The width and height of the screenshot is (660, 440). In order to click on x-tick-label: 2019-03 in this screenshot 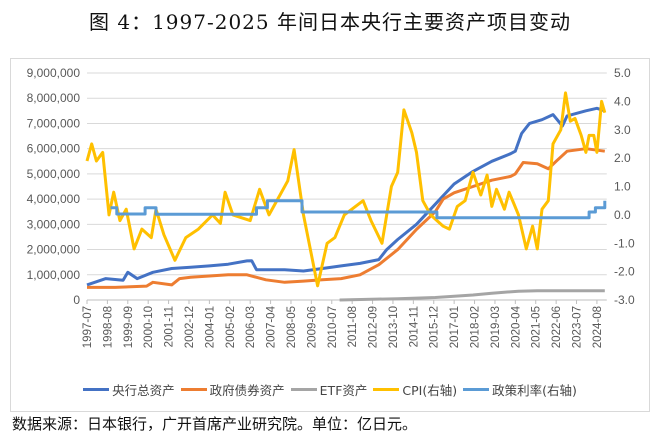, I will do `click(496, 327)`.